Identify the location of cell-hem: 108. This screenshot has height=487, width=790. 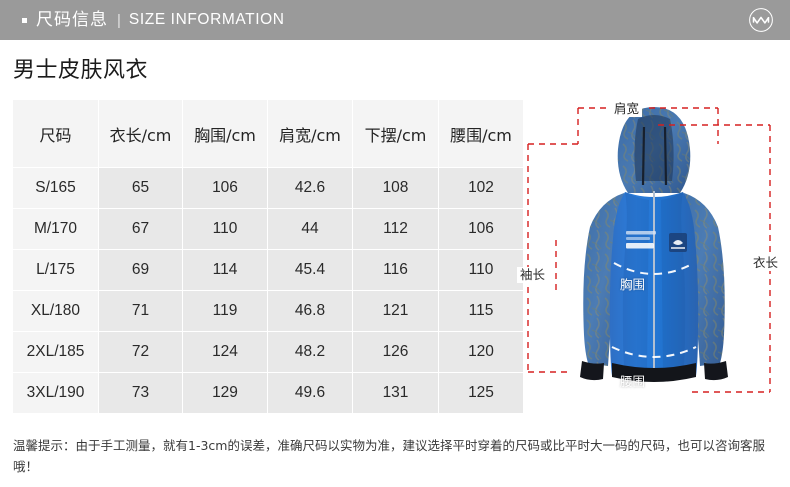
(395, 188).